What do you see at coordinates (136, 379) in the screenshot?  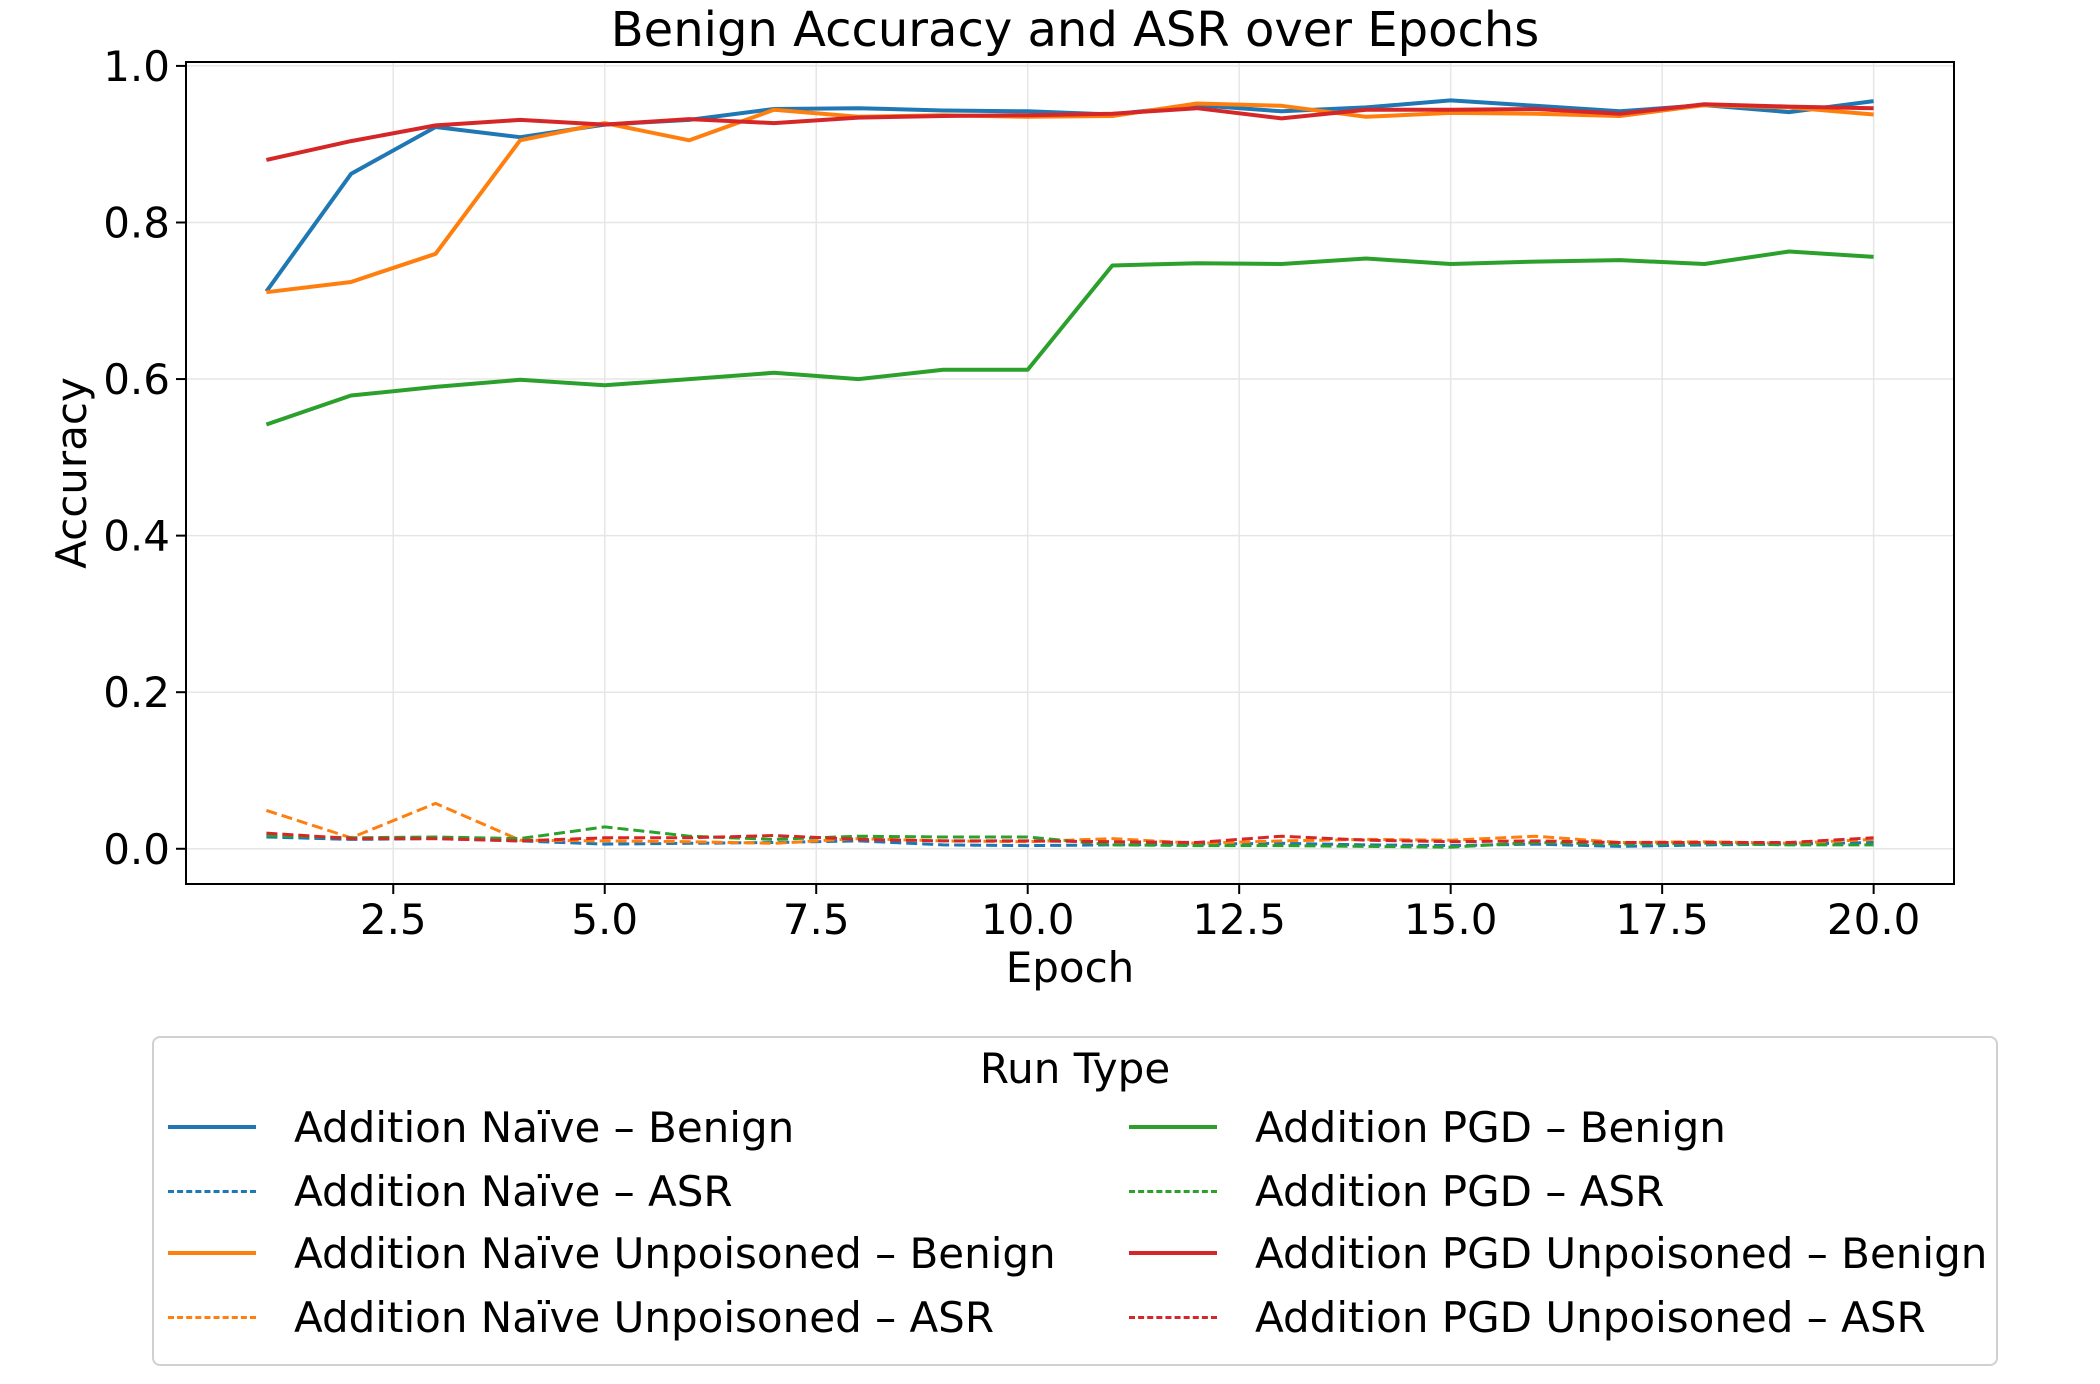 I see `y-tick-label: 0.6` at bounding box center [136, 379].